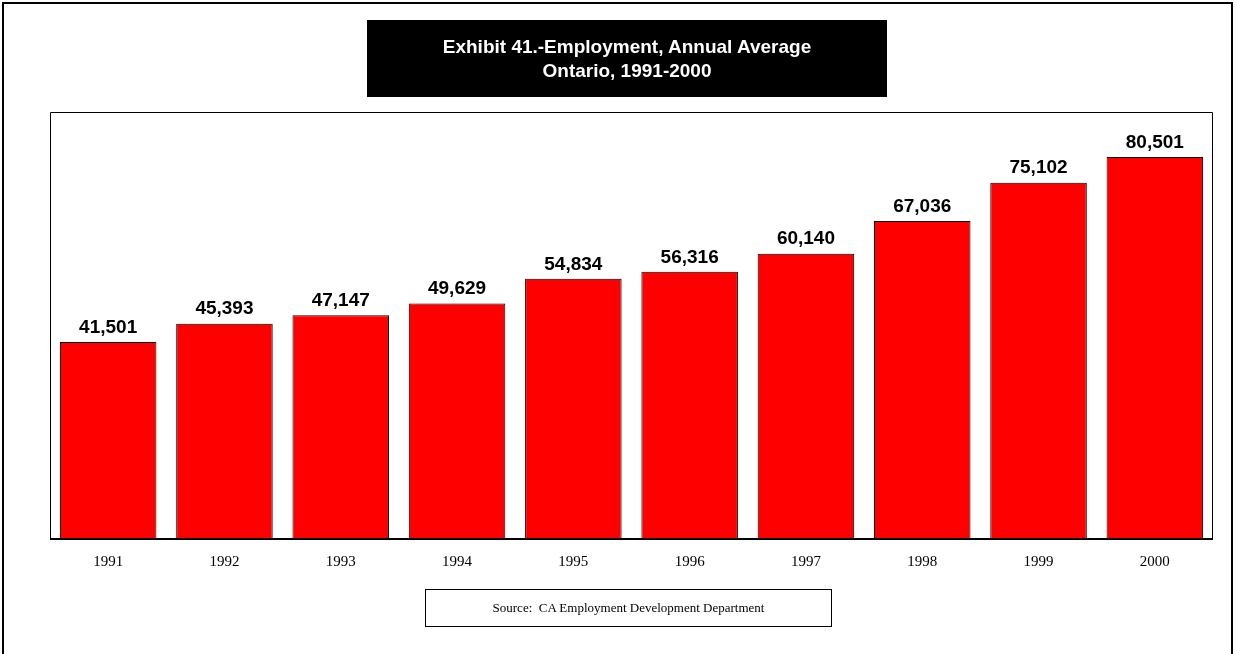 The image size is (1237, 654). What do you see at coordinates (627, 58) in the screenshot?
I see `chart-title: Exhibit 41.-Employment, Annual Average Ontario, 1991-2000` at bounding box center [627, 58].